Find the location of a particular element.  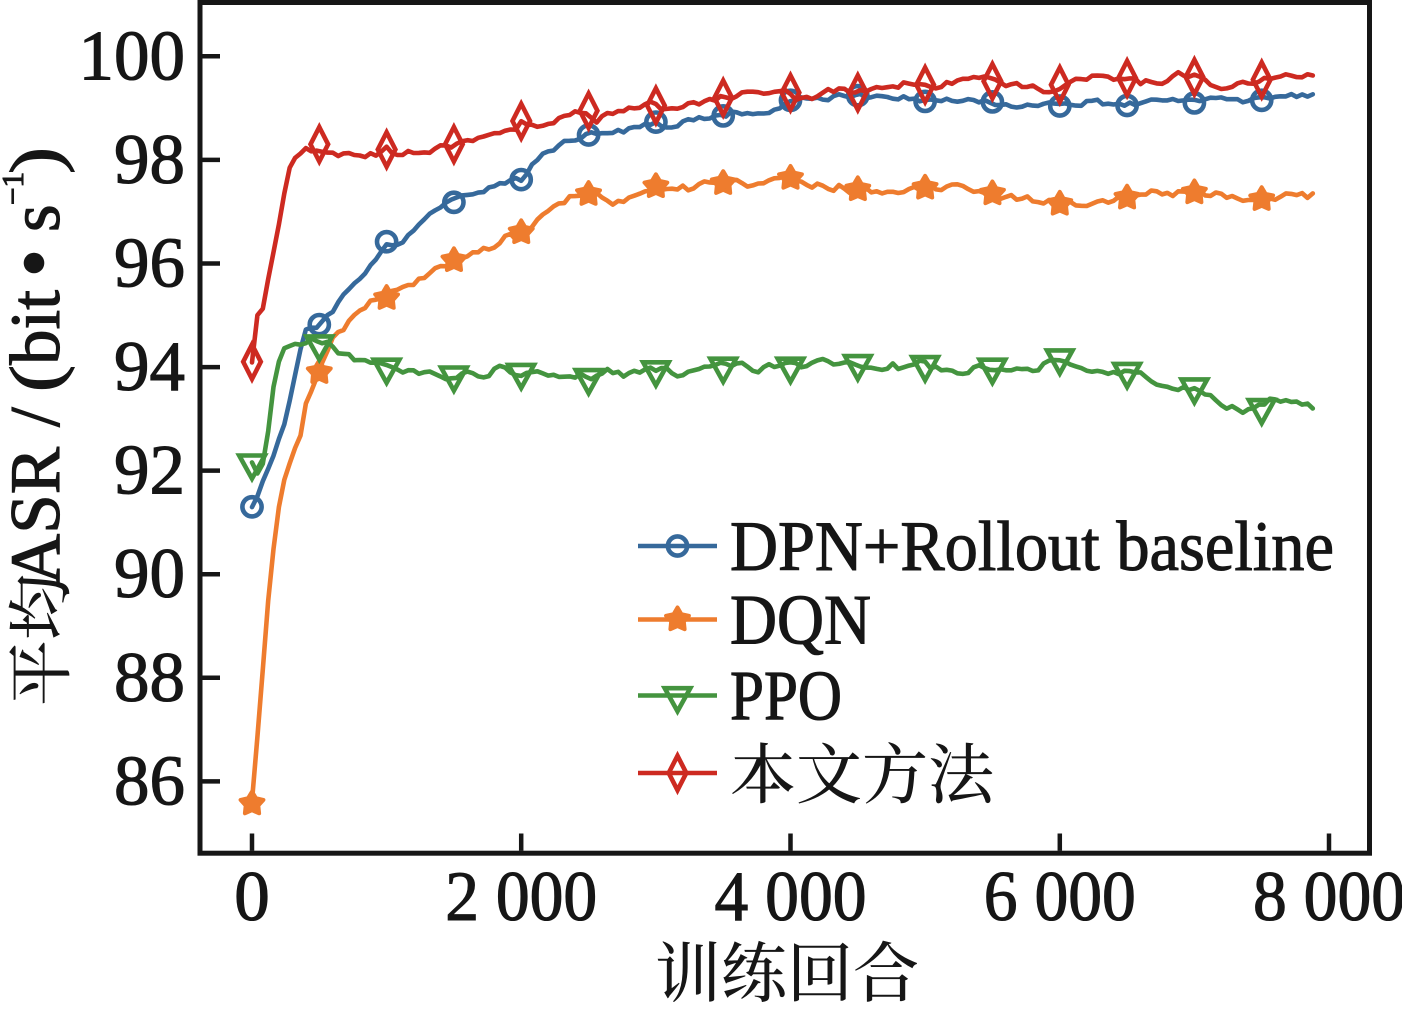

svg-text: 88 is located at coordinates (149, 678).